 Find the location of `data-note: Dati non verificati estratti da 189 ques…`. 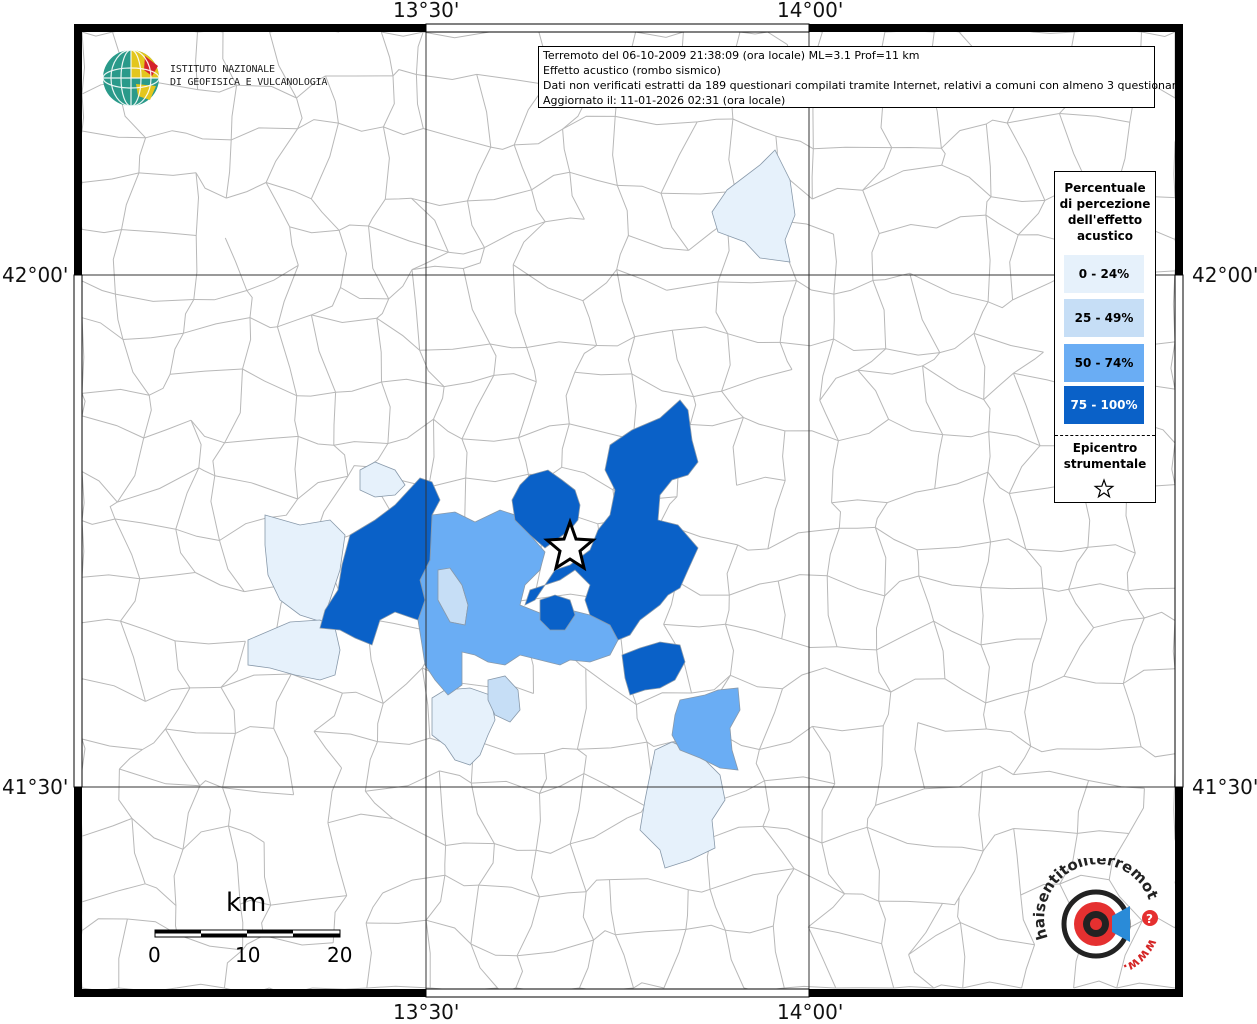

data-note: Dati non verificati estratti da 189 ques… is located at coordinates (863, 85).